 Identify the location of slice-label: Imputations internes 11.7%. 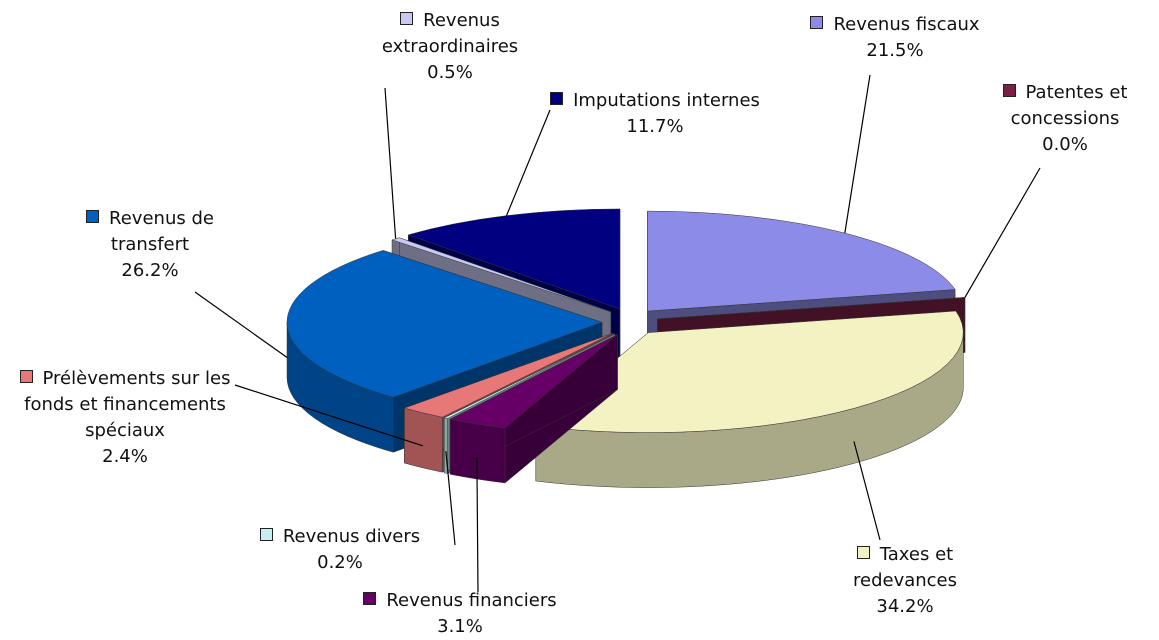
(655, 114).